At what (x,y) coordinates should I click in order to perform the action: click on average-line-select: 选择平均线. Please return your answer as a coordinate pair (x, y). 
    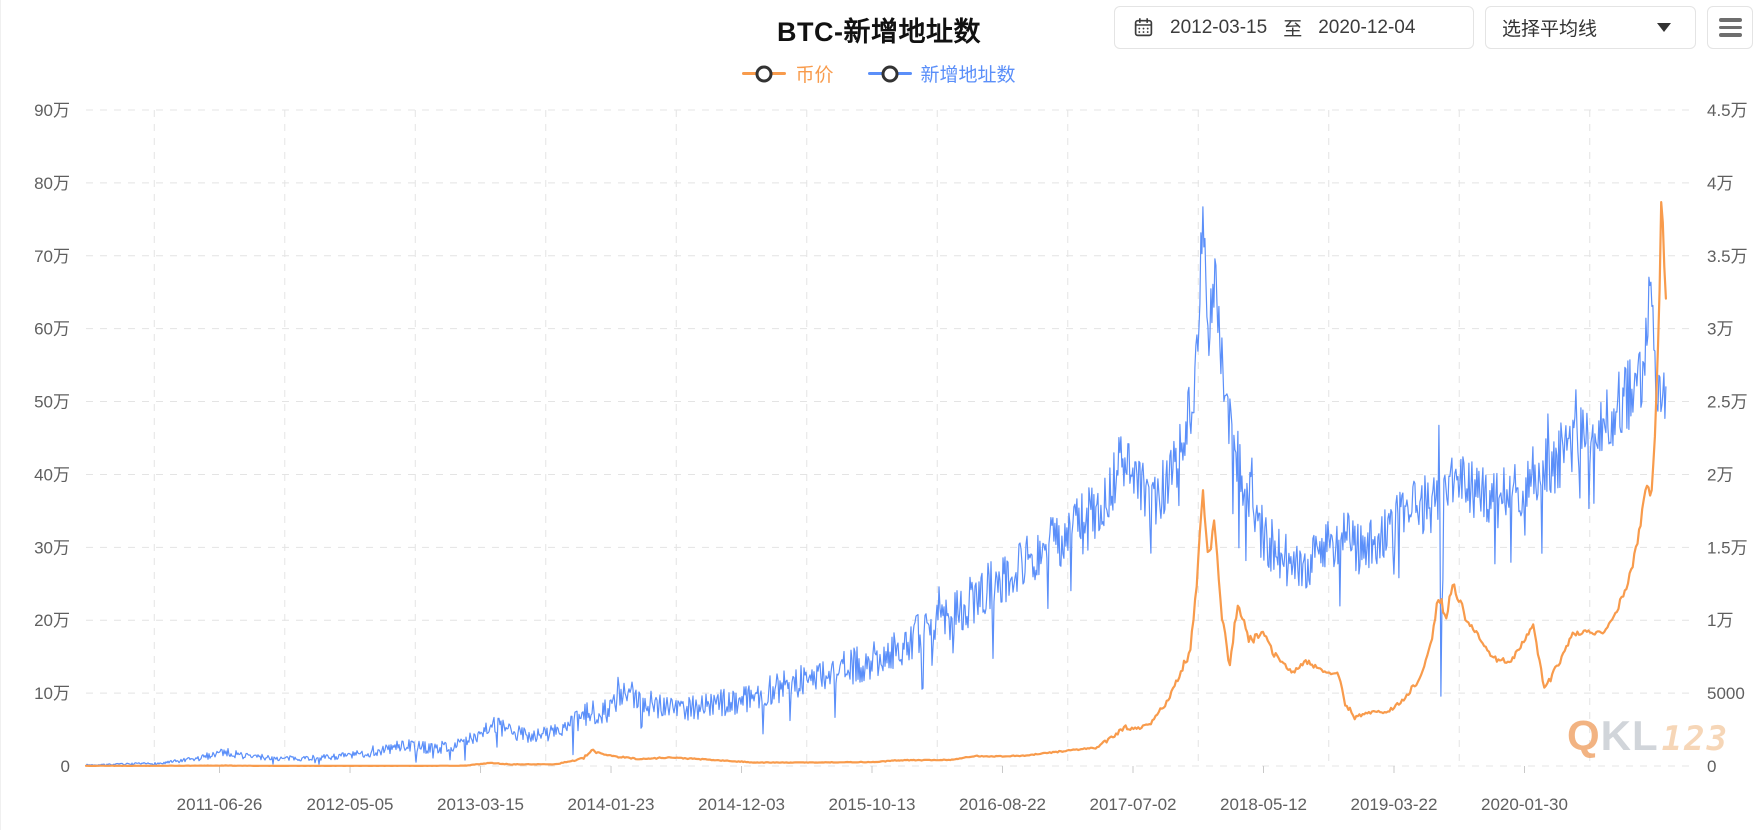
    Looking at the image, I should click on (1590, 27).